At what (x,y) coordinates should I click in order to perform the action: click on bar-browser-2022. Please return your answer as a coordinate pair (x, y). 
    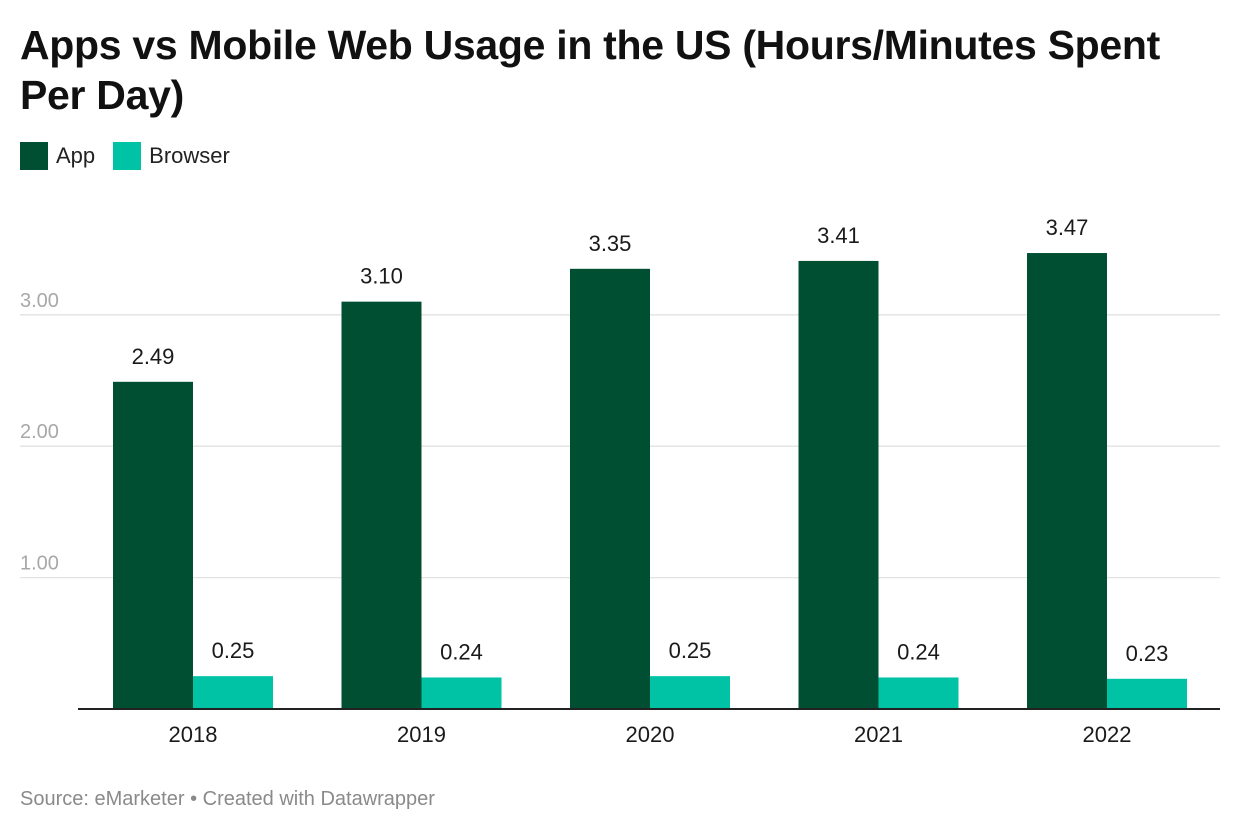
    Looking at the image, I should click on (1147, 693).